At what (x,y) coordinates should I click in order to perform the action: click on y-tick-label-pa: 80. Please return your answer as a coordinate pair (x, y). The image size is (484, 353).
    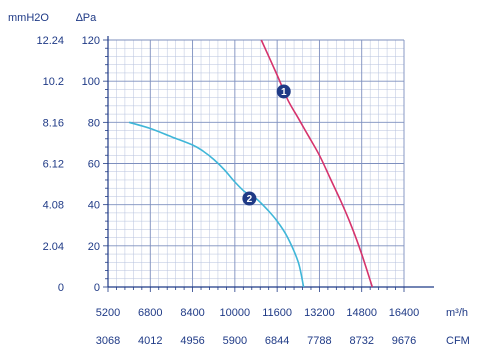
    Looking at the image, I should click on (94, 123).